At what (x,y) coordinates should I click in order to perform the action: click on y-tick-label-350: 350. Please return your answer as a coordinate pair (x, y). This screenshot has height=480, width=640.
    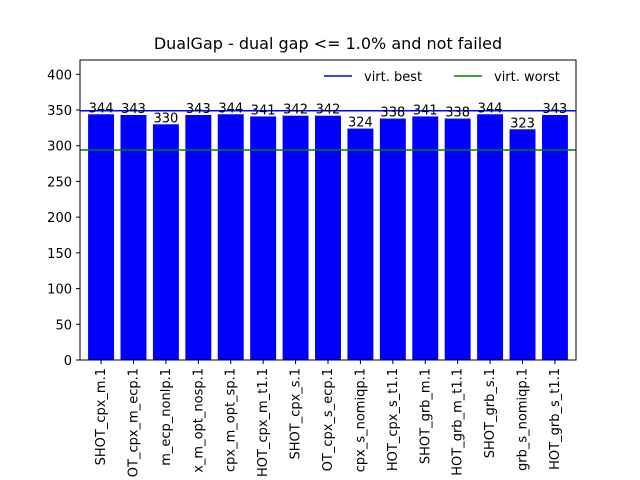
    Looking at the image, I should click on (59, 111).